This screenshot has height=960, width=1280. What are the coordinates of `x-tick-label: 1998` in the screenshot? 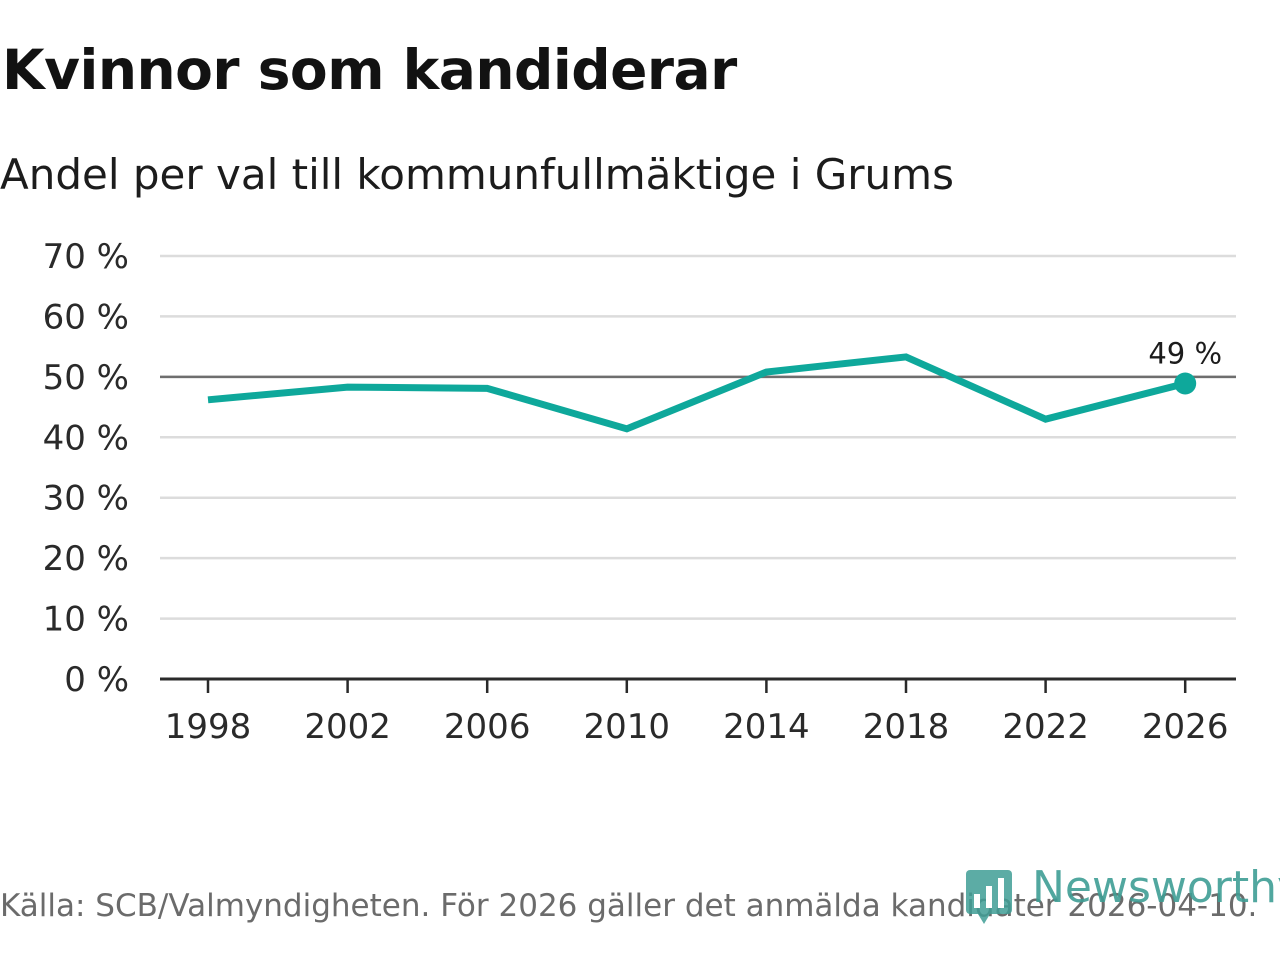 It's located at (208, 727).